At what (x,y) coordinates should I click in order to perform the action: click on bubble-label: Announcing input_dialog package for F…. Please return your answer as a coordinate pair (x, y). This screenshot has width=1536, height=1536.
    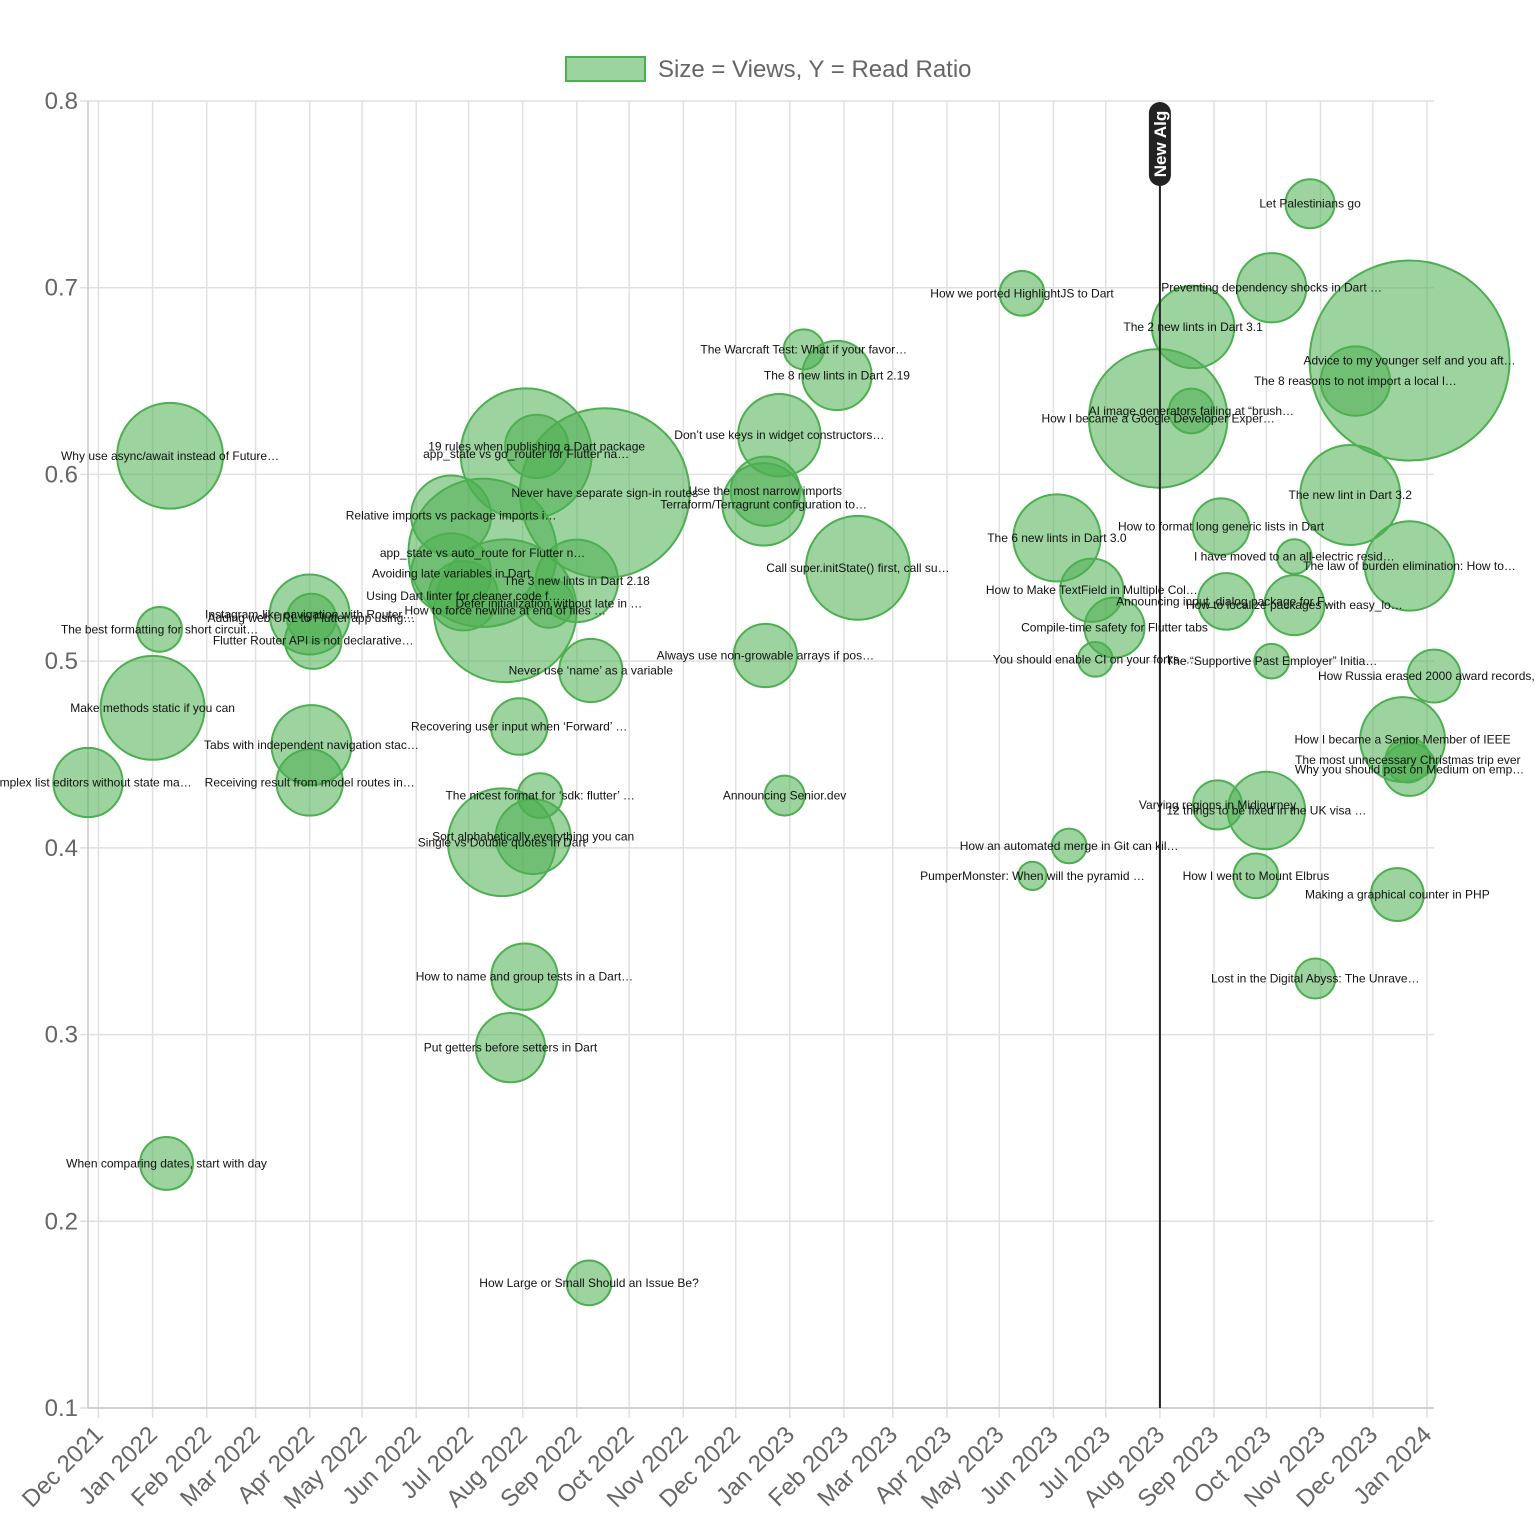
    Looking at the image, I should click on (1226, 601).